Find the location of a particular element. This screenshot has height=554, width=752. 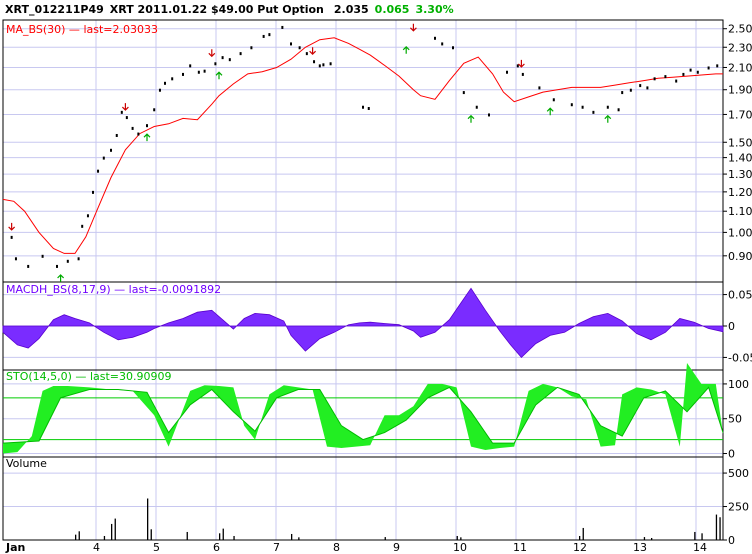

x-tick-label: 5 is located at coordinates (156, 547).